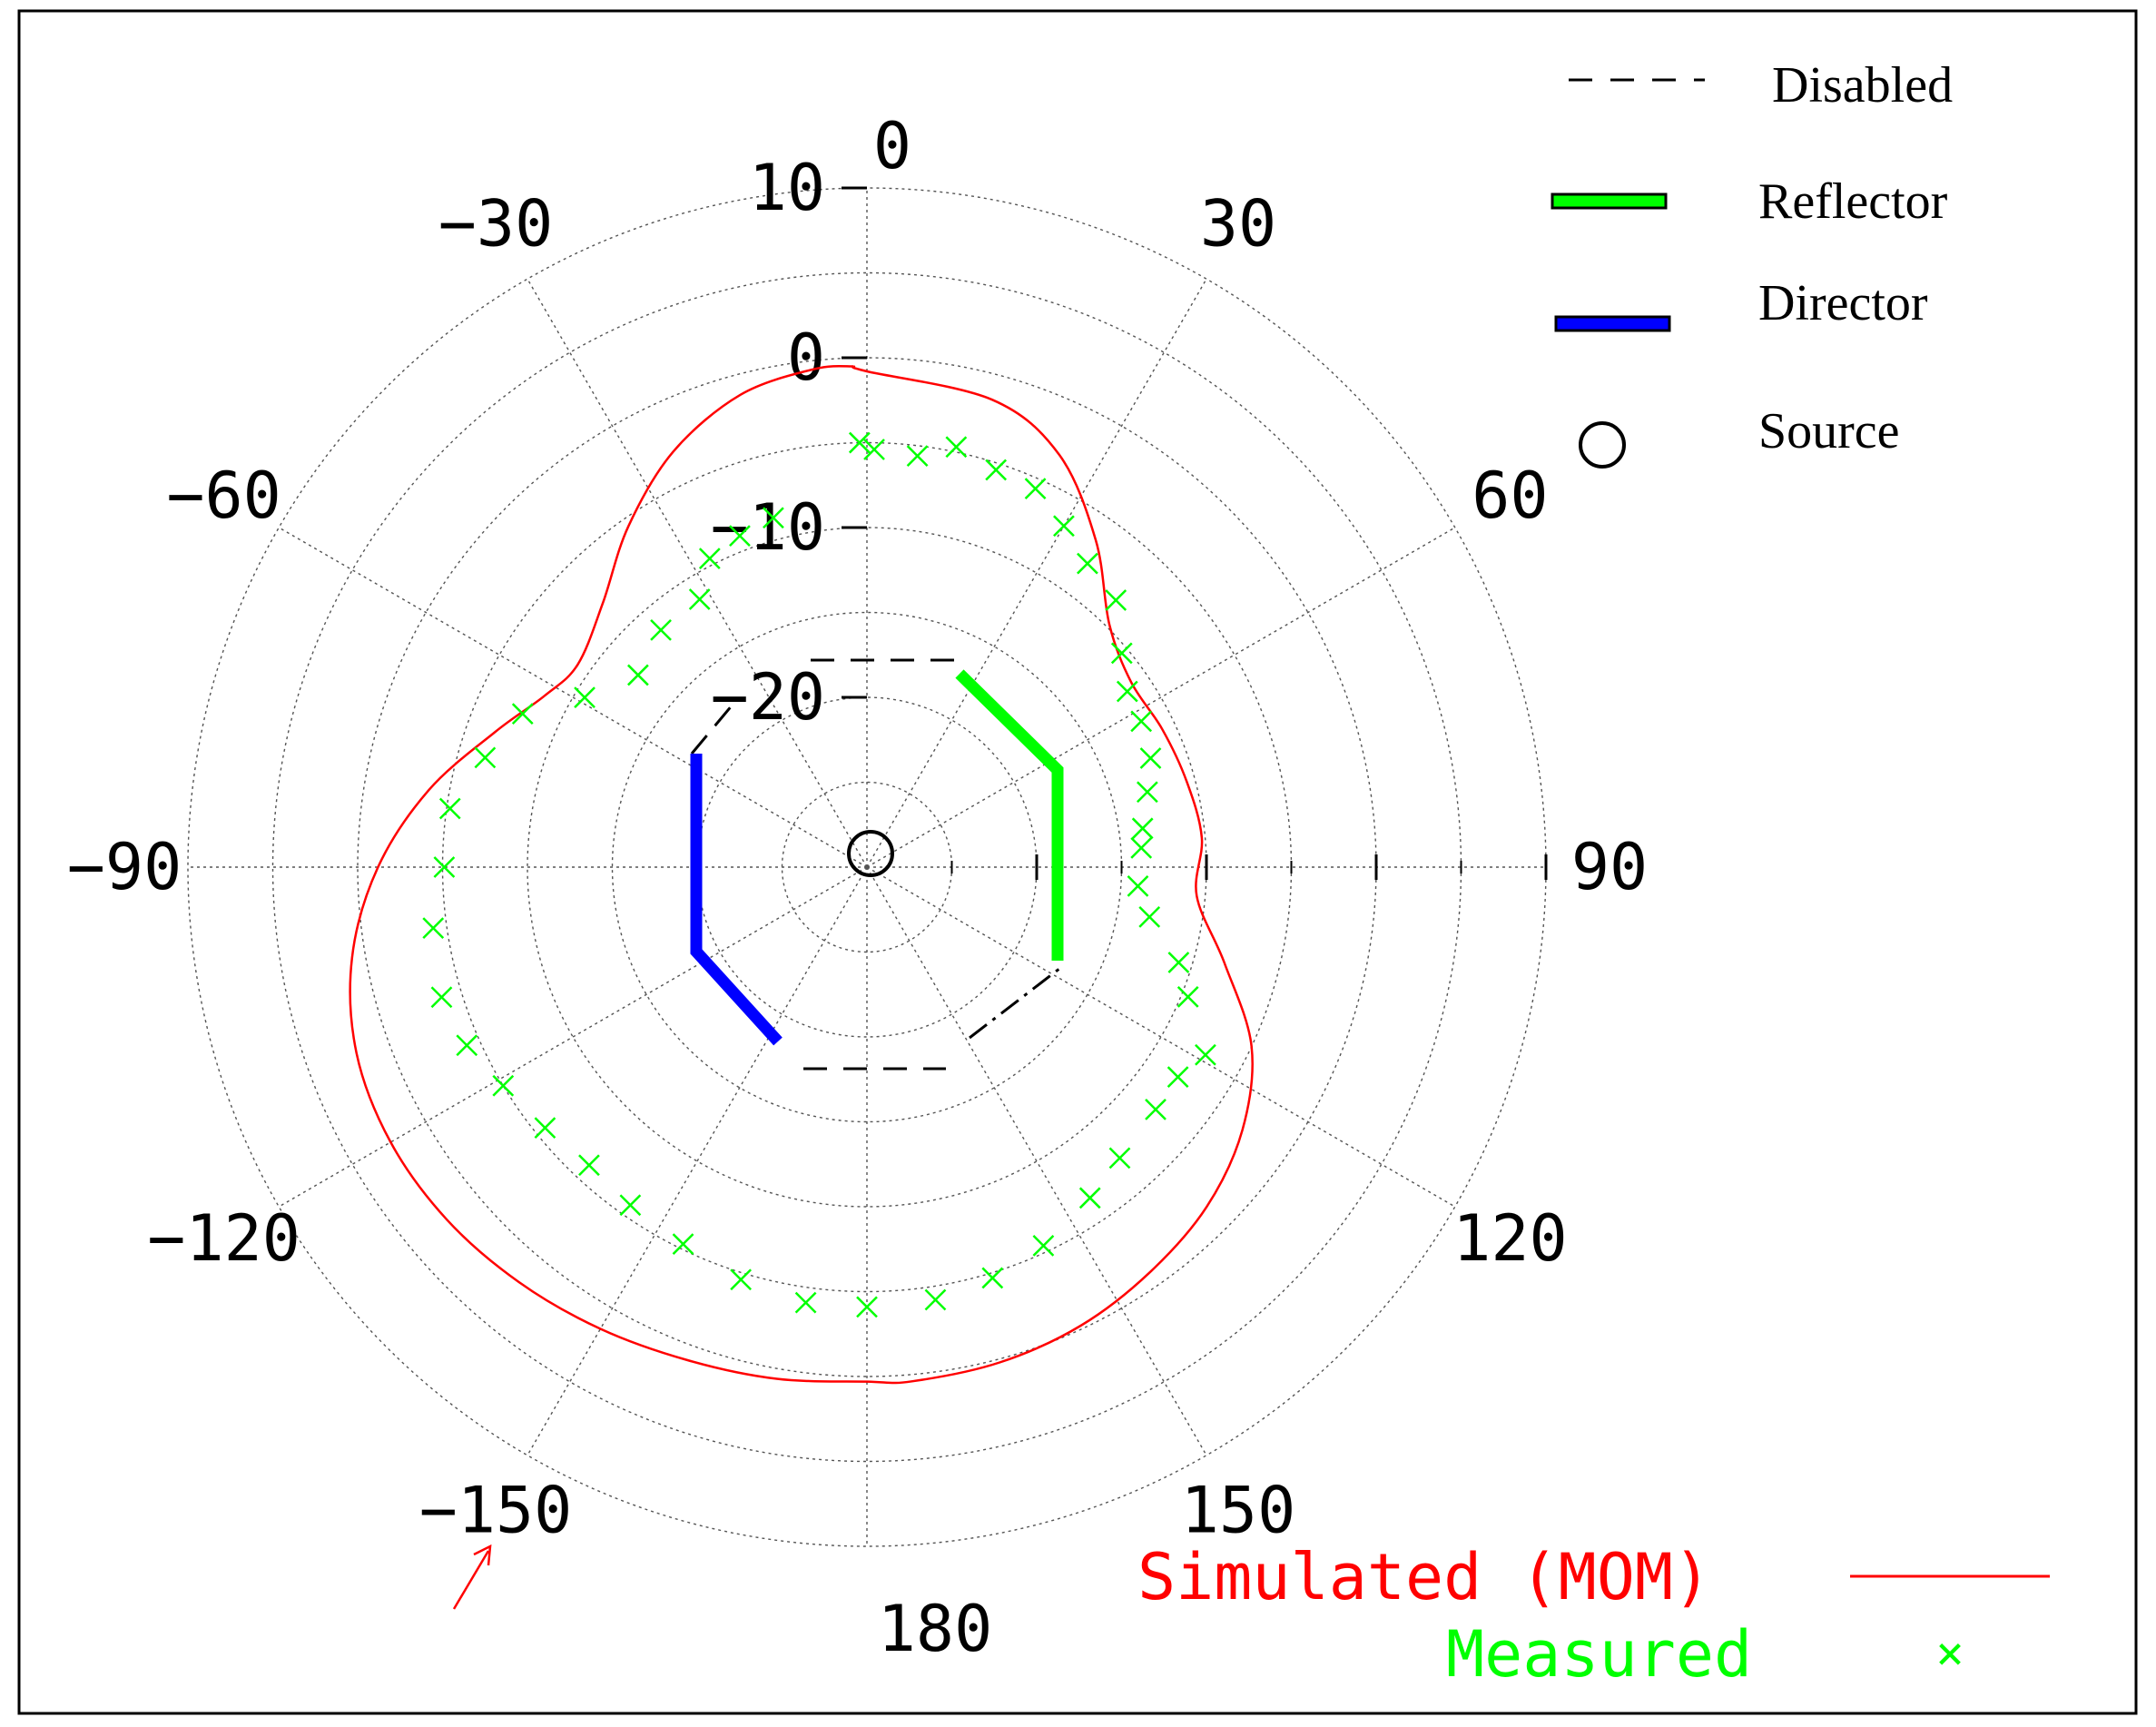  Describe the element at coordinates (1752, 263) in the screenshot. I see `element-legend: Disabled Reflector Director Source` at that location.